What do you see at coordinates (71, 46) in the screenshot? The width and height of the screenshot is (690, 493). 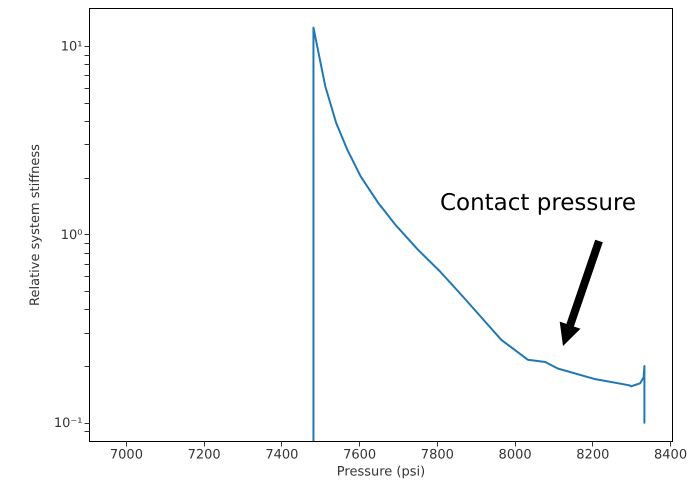 I see `y-tick-label: 10¹` at bounding box center [71, 46].